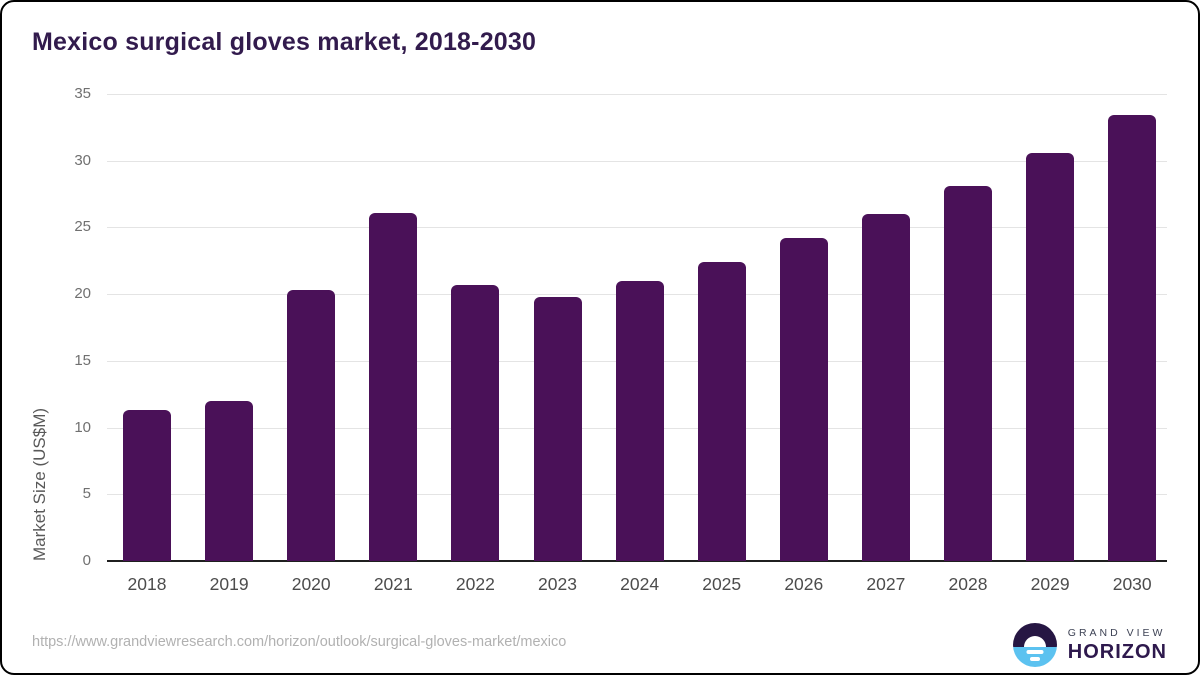 This screenshot has width=1200, height=675. What do you see at coordinates (722, 584) in the screenshot?
I see `x-tick-label-2025: 2025` at bounding box center [722, 584].